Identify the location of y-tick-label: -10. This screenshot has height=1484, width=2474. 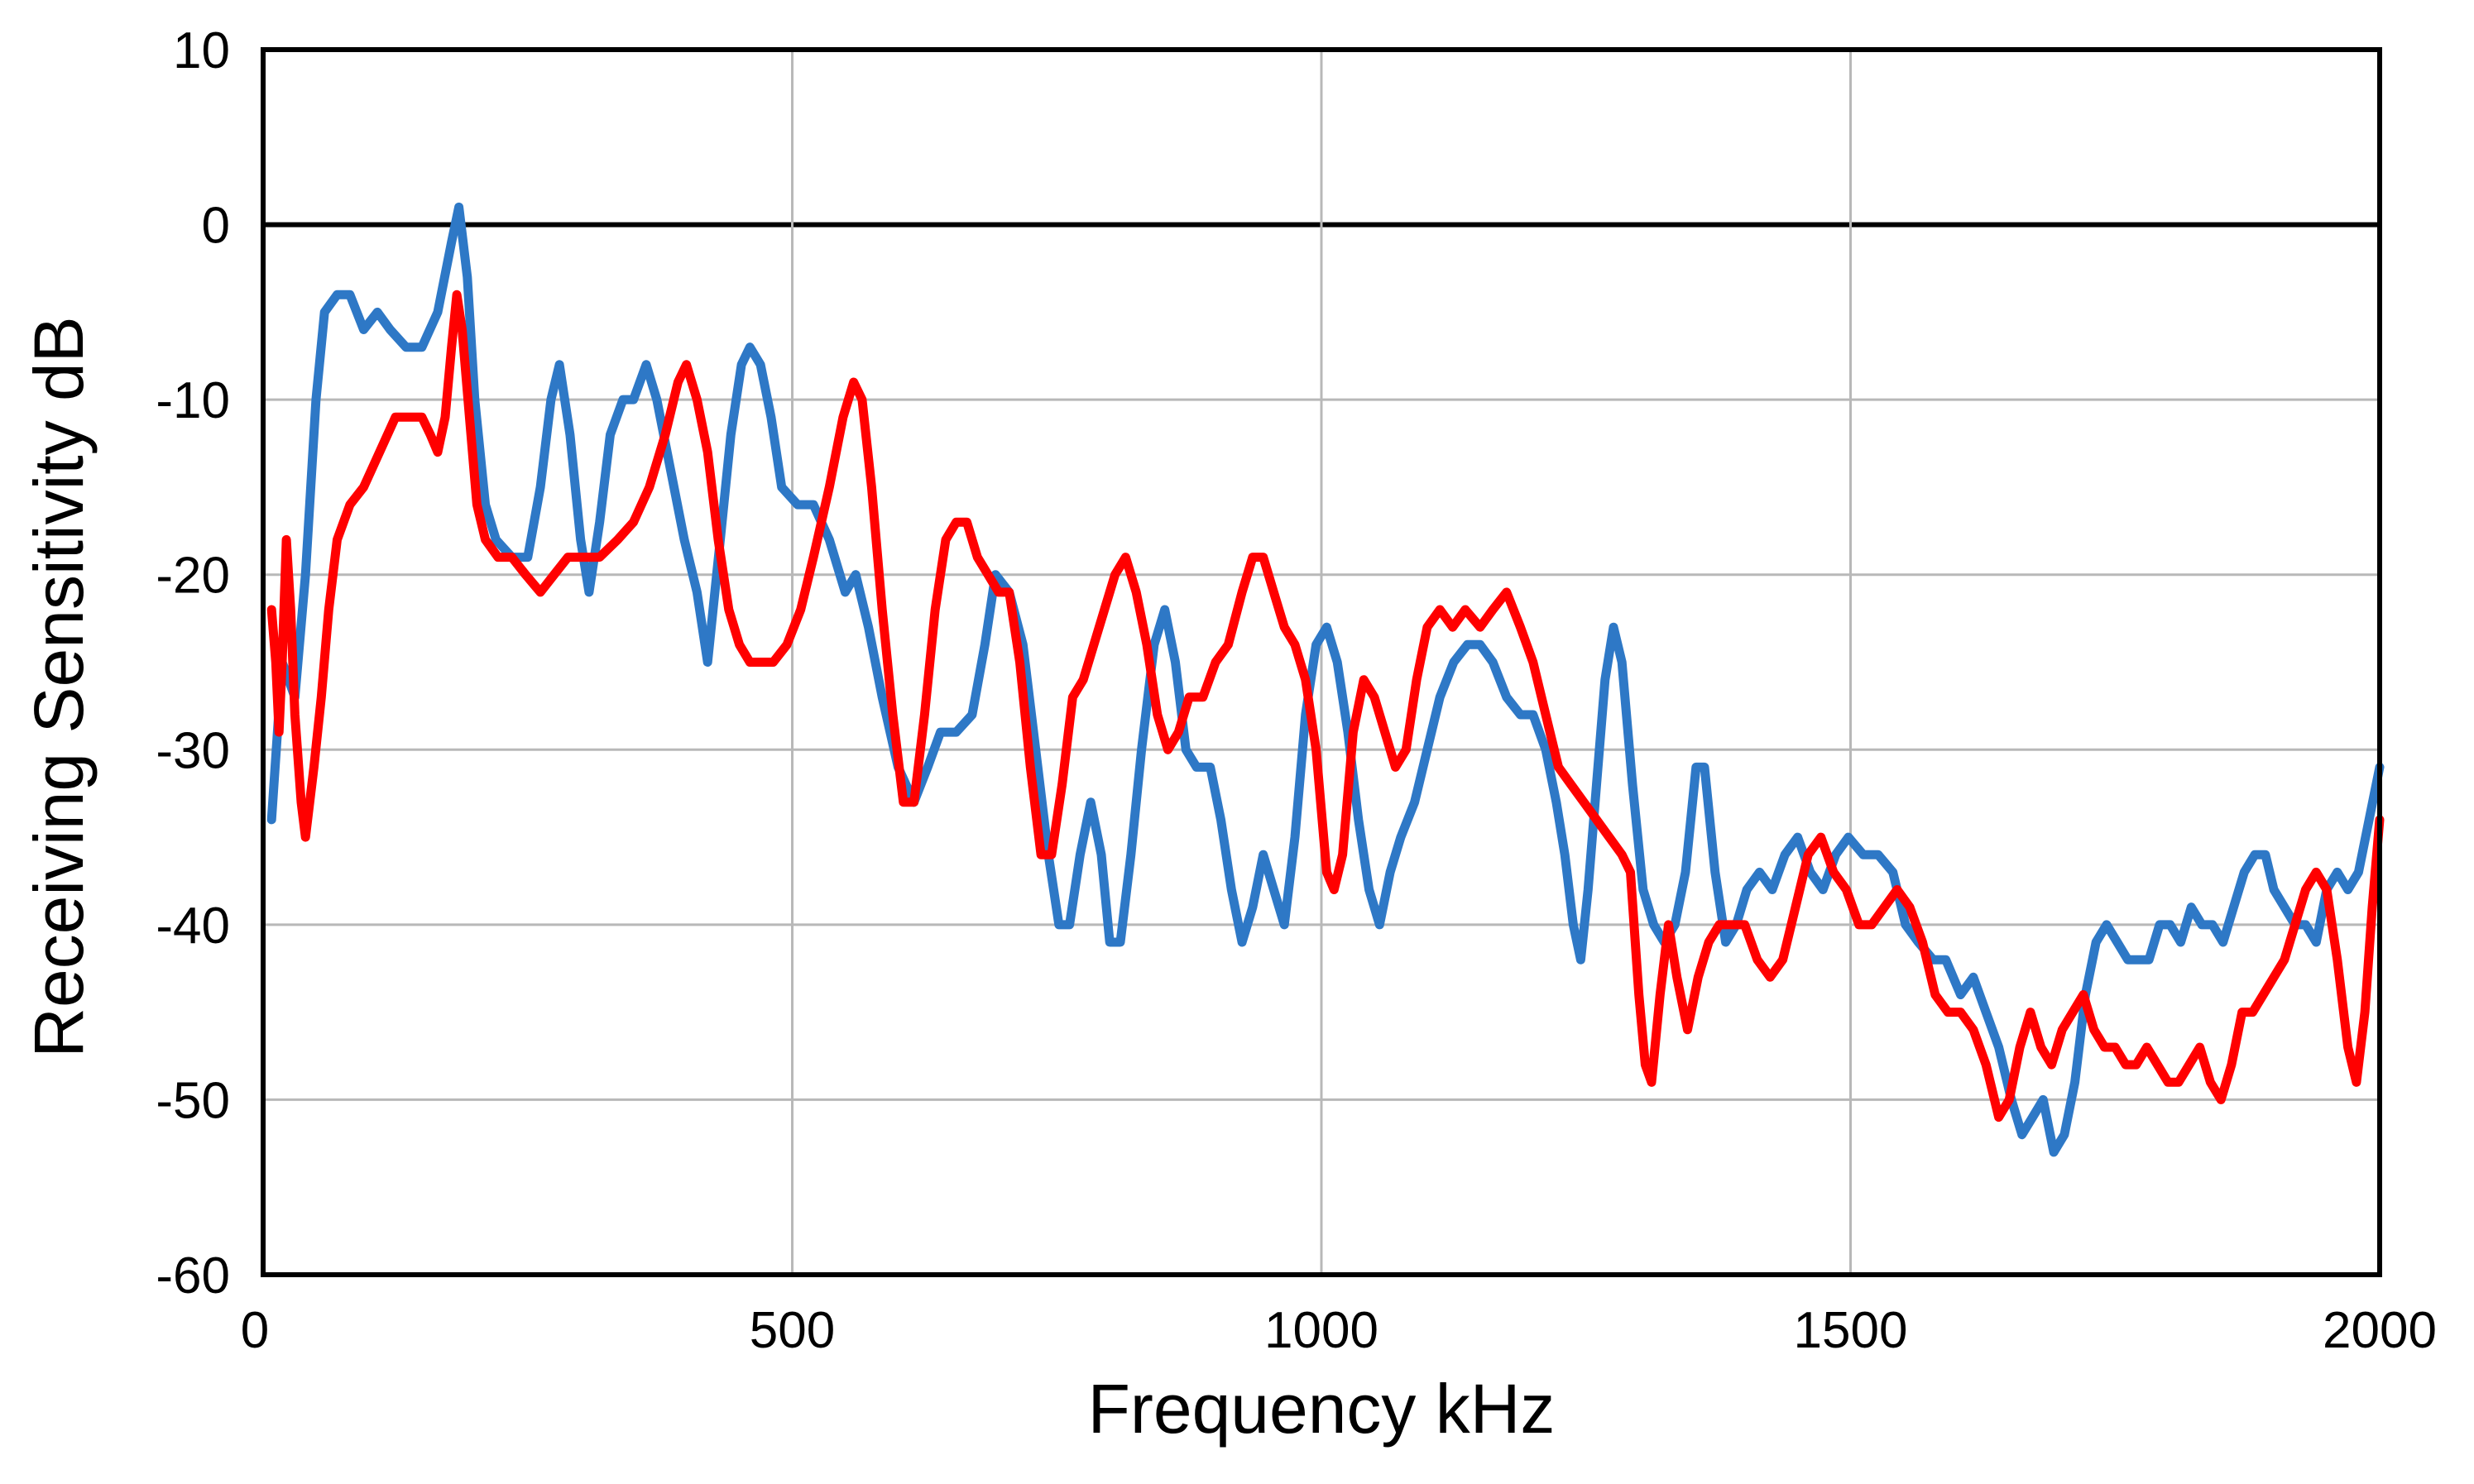
(193, 400).